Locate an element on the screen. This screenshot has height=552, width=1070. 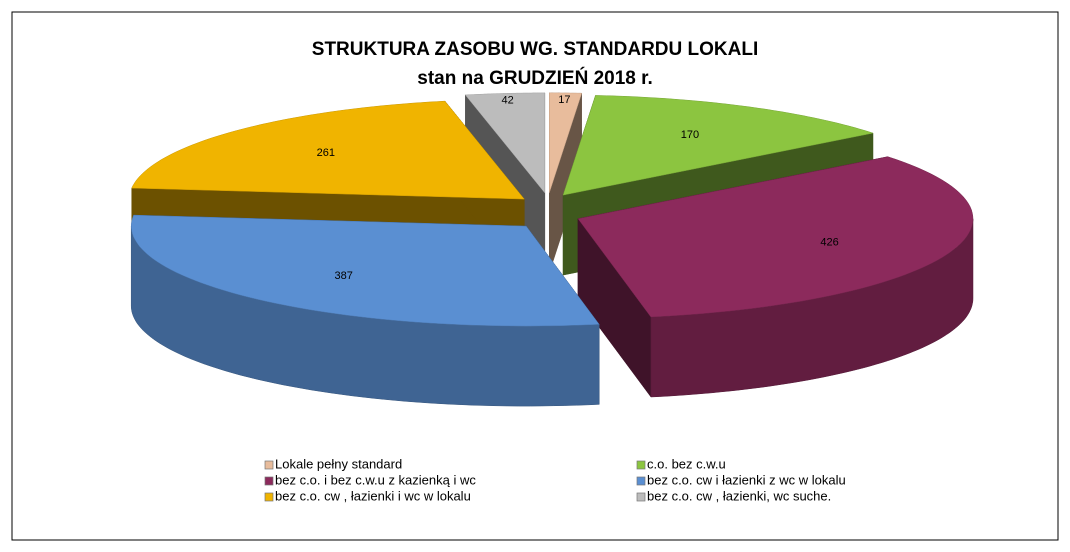
data-label: 387 is located at coordinates (343, 276).